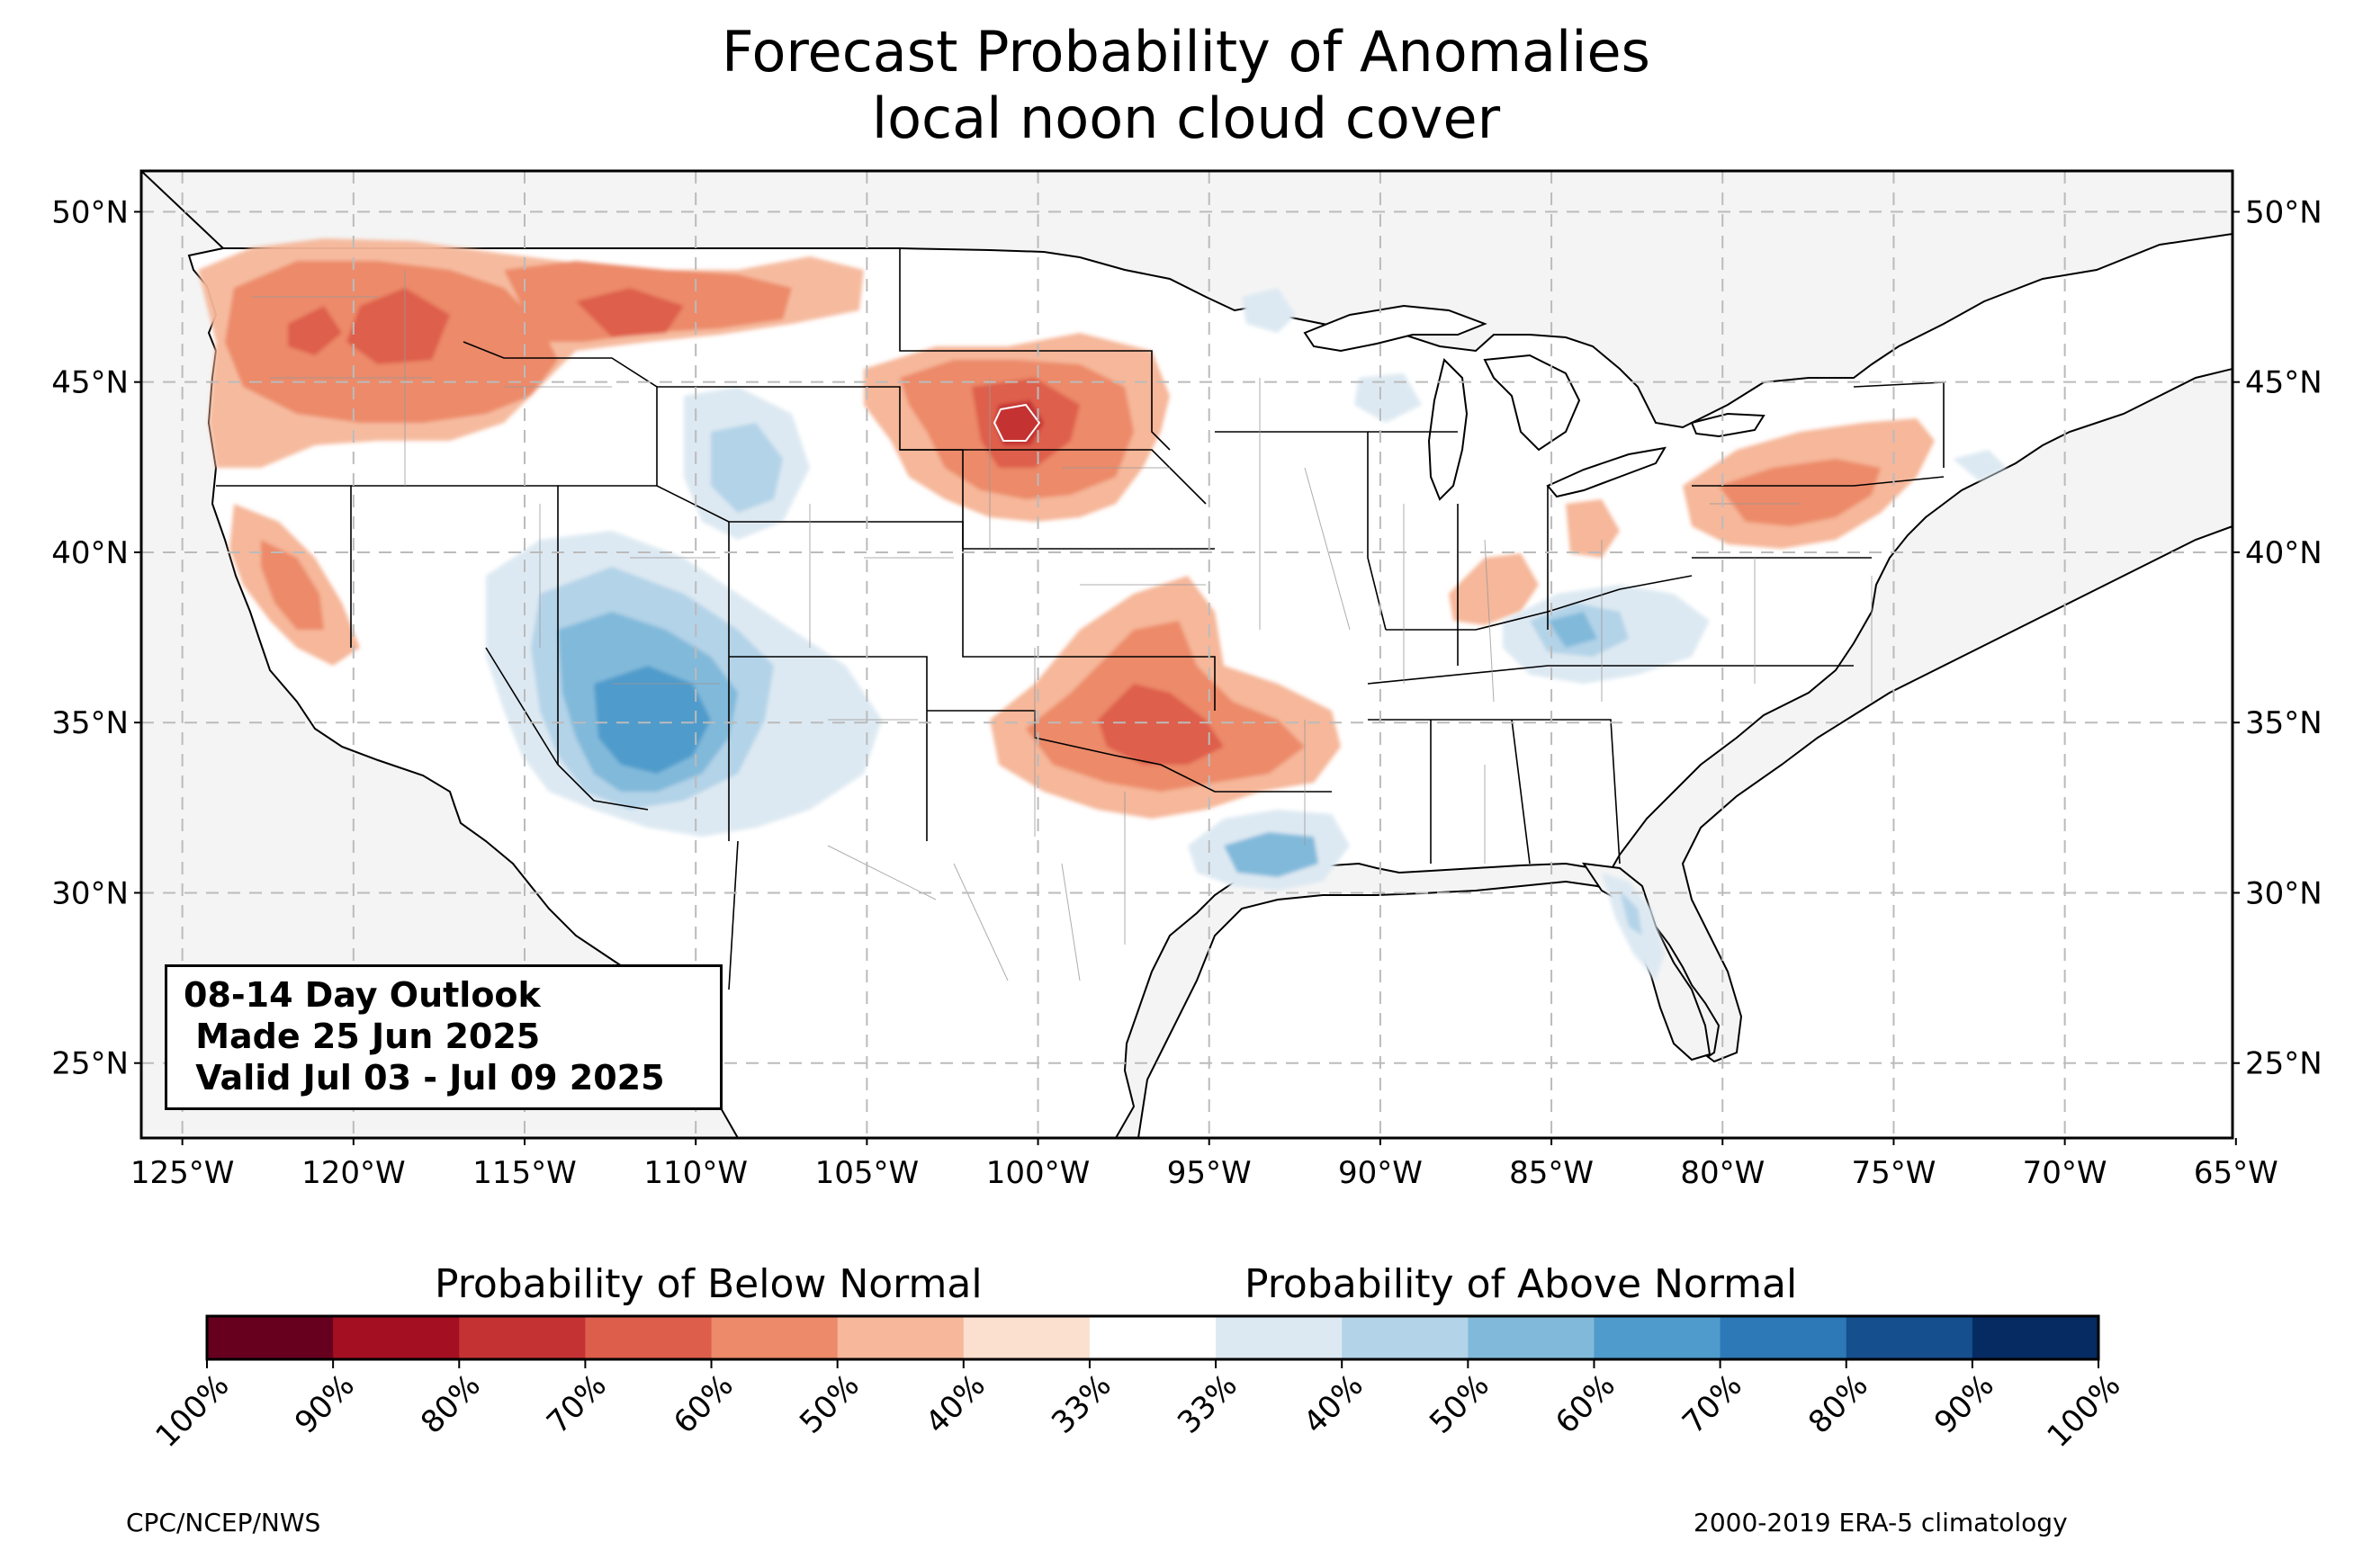 This screenshot has width=2372, height=1568. I want to click on lat-label-left: 50°N, so click(90, 212).